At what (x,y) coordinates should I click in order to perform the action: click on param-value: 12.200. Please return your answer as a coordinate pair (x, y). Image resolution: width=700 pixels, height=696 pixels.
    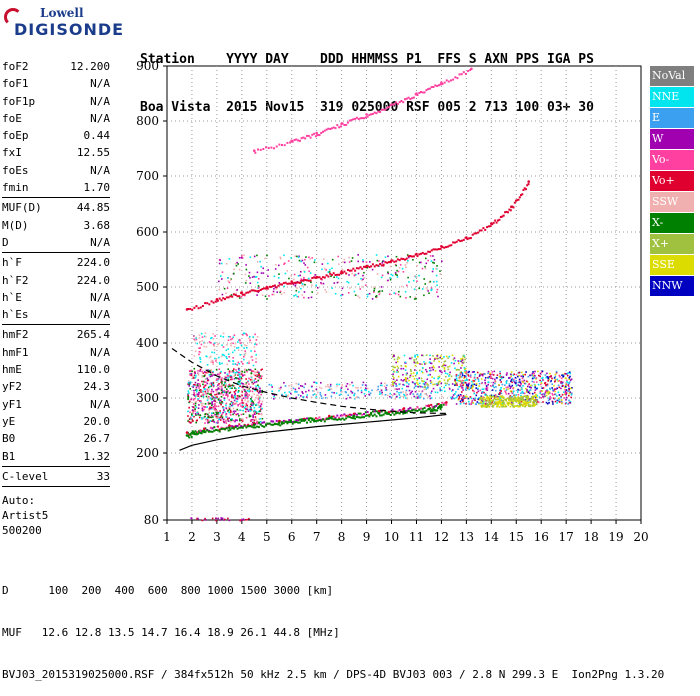
    Looking at the image, I should click on (90, 66).